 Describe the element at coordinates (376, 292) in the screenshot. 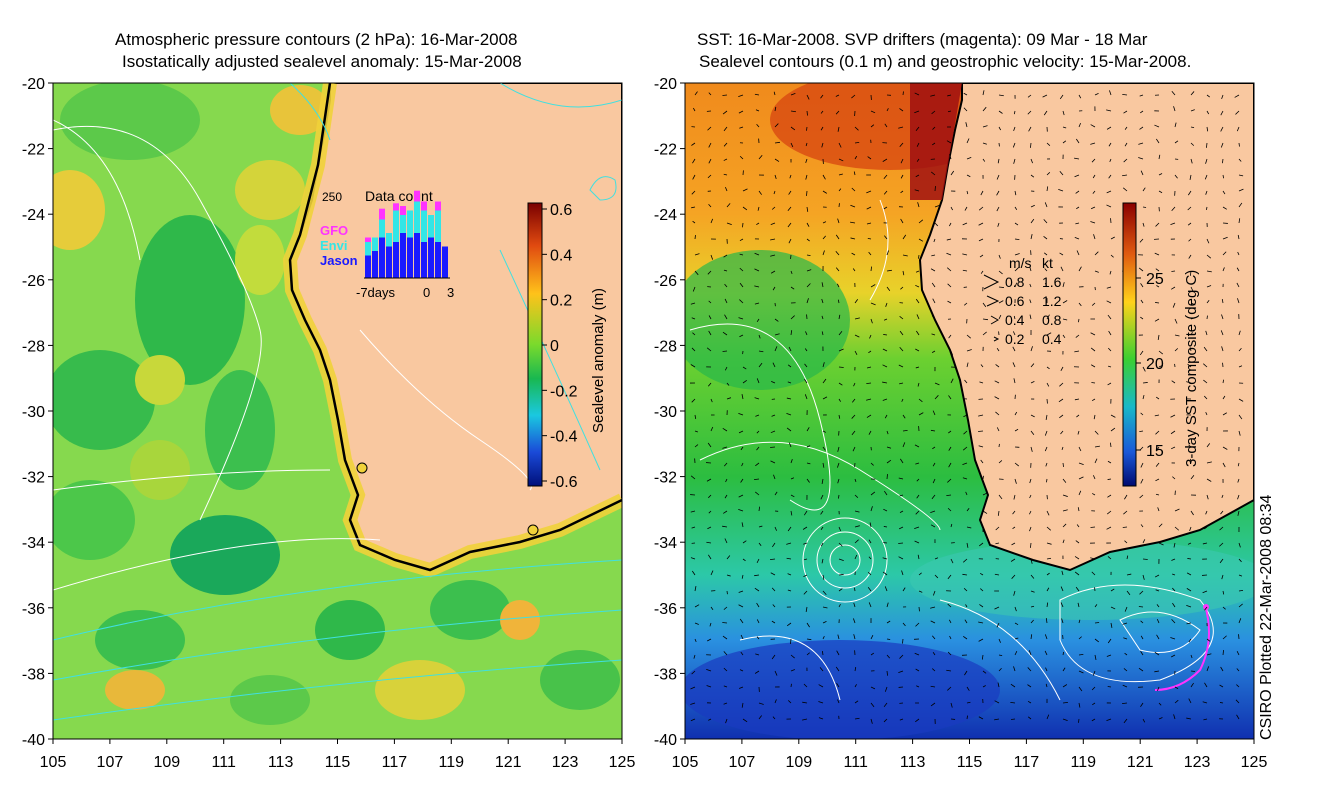

I see `inset-x-label-left: -7days` at that location.